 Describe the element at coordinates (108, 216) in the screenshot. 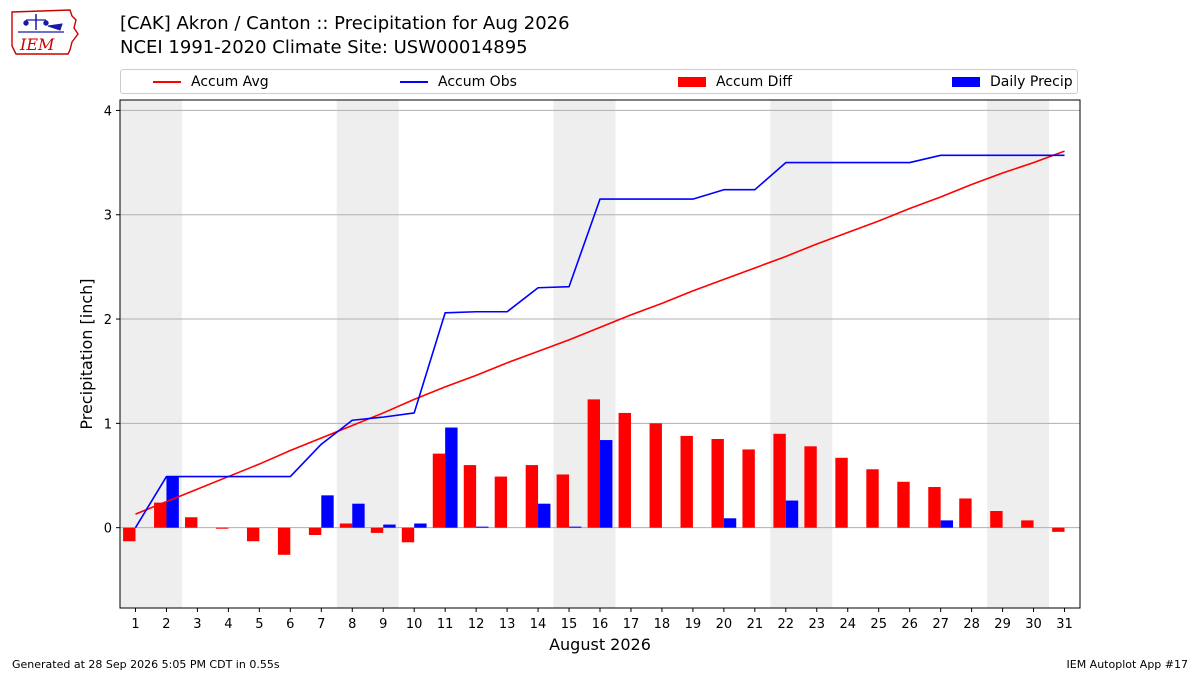

I see `y-tick-label: 3` at that location.